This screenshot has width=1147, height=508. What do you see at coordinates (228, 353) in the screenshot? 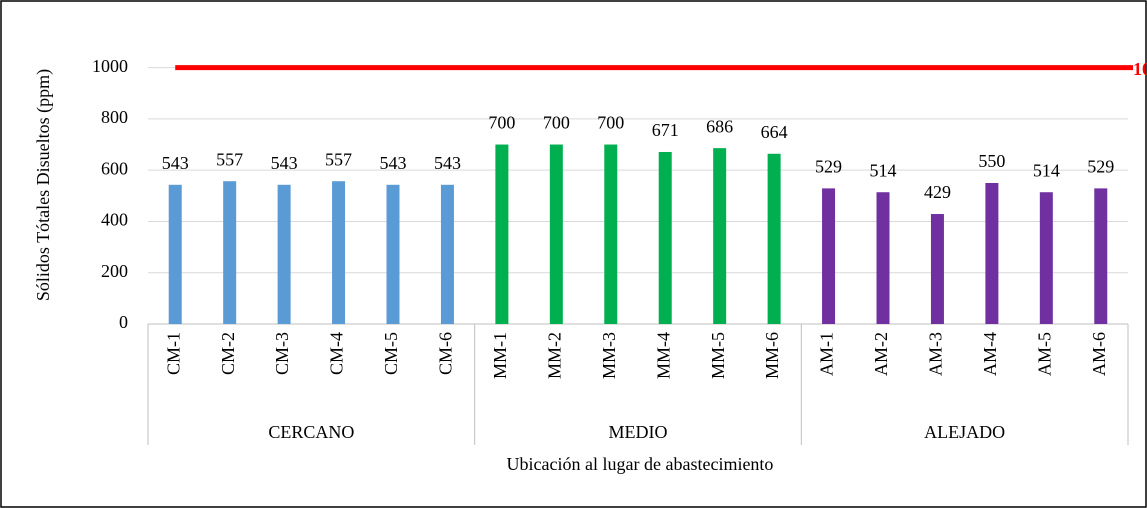
I see `x-tick-label: CM-2` at bounding box center [228, 353].